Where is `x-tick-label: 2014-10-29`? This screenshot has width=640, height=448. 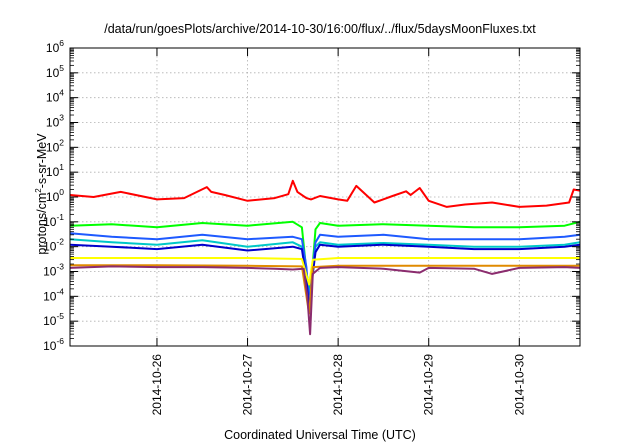
x-tick-label: 2014-10-29 is located at coordinates (429, 385).